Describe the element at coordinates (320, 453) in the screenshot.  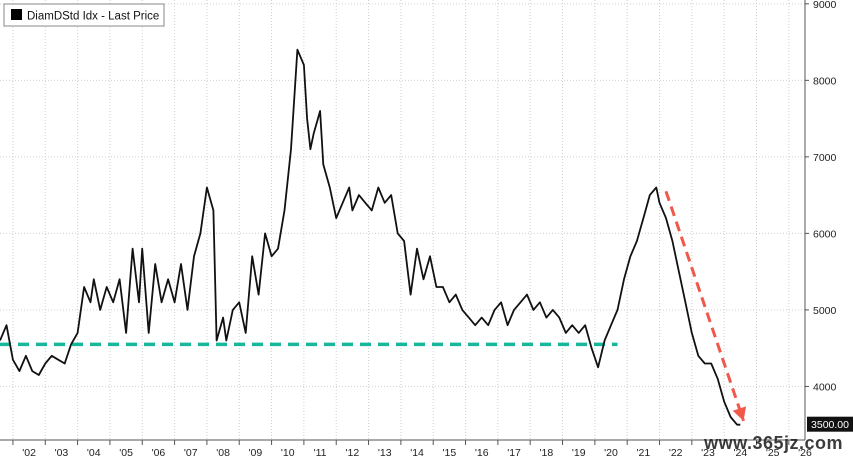
I see `x-tick-label: '11` at that location.